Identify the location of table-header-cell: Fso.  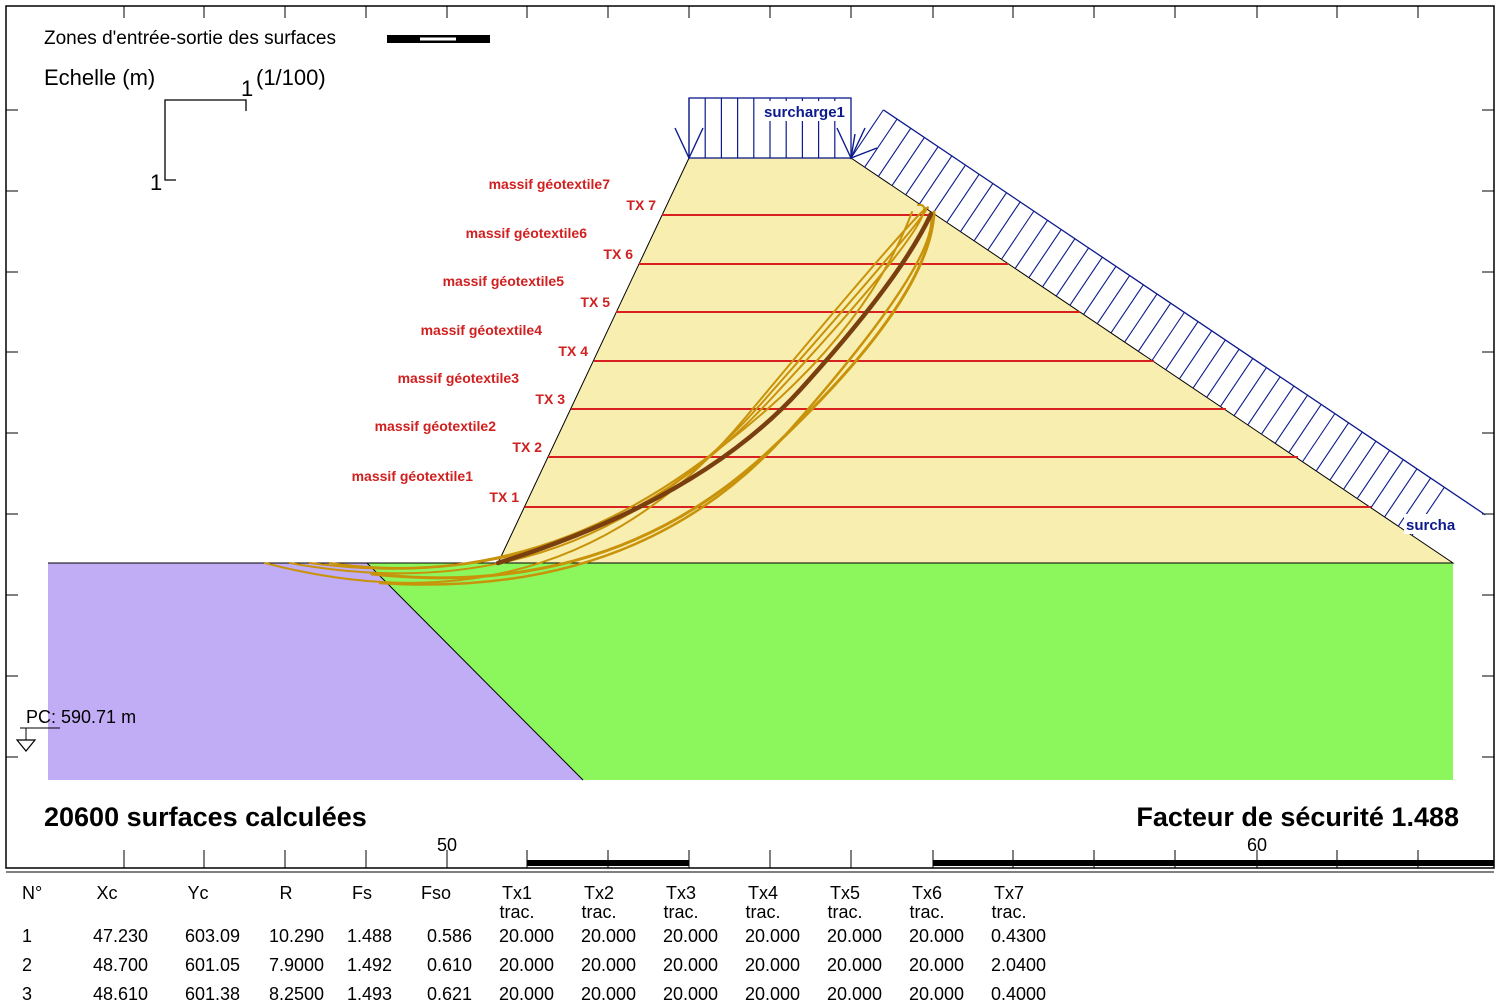
(435, 893).